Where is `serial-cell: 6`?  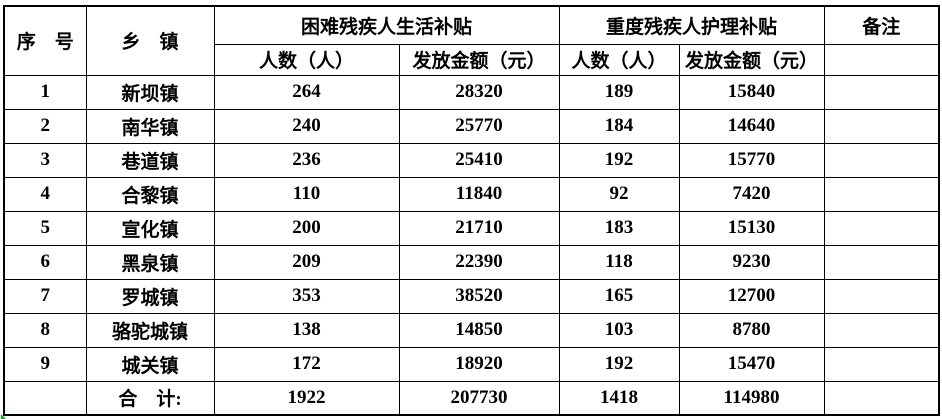 serial-cell: 6 is located at coordinates (45, 262).